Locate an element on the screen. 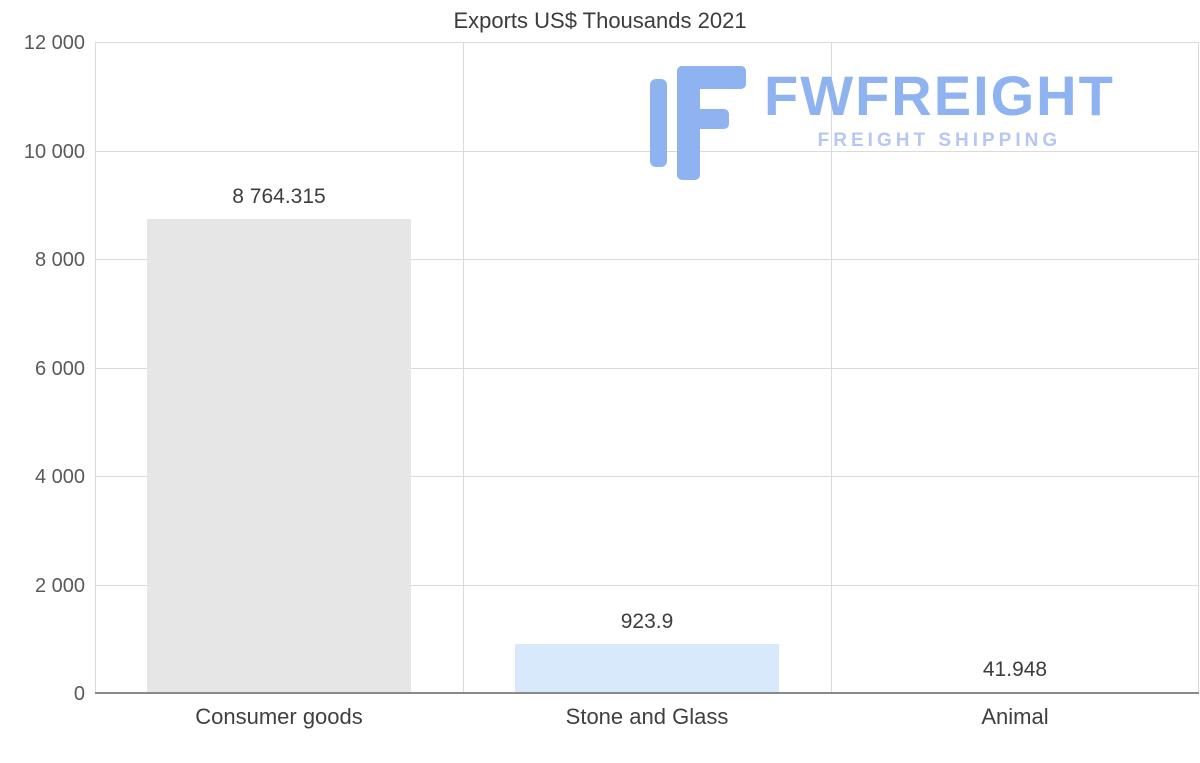 This screenshot has width=1200, height=763. y-tick-label: 6 000 is located at coordinates (59, 368).